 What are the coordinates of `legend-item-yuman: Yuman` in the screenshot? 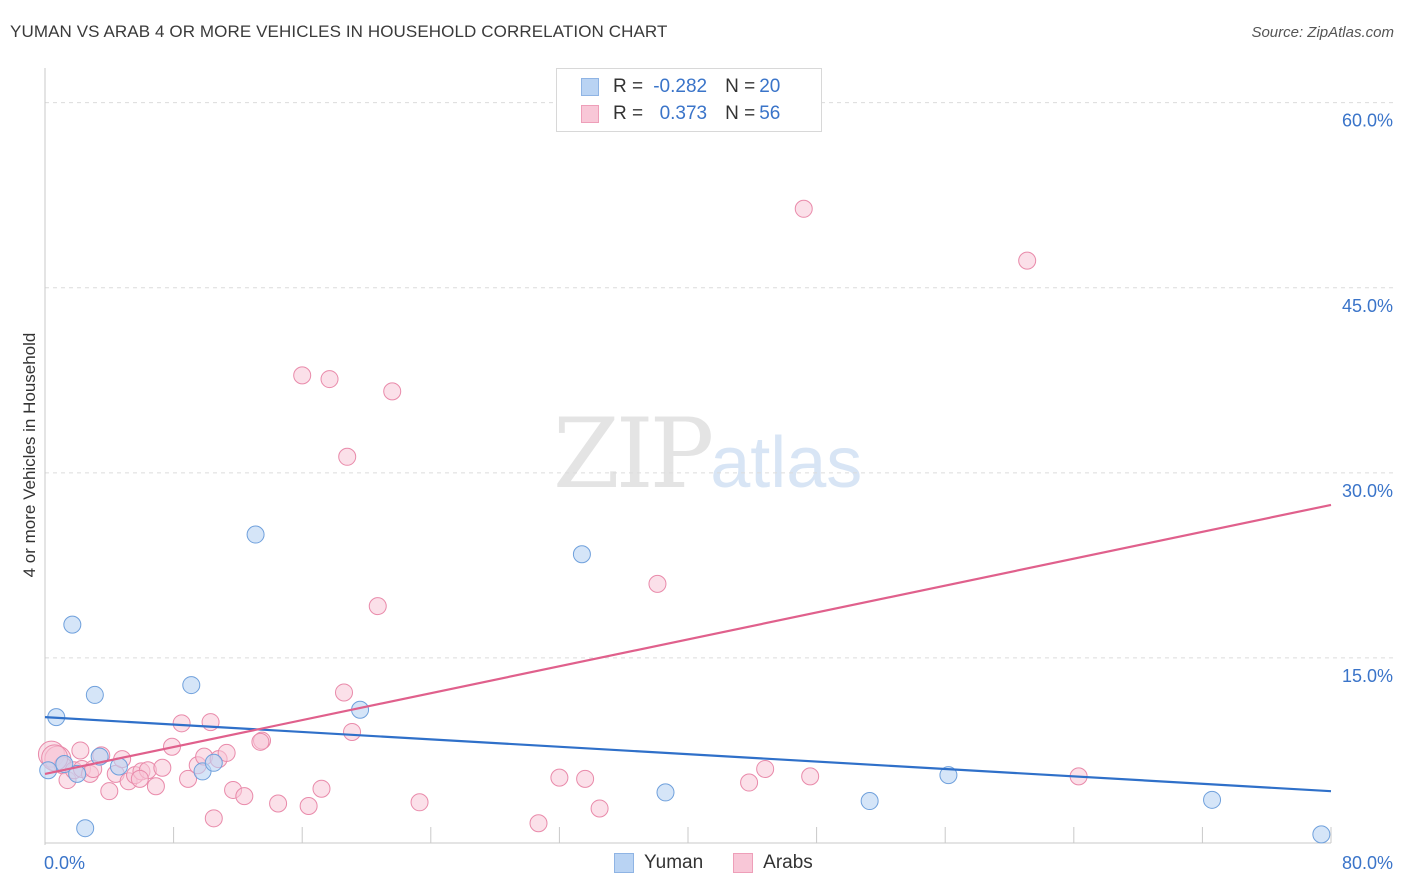 It's located at (658, 863).